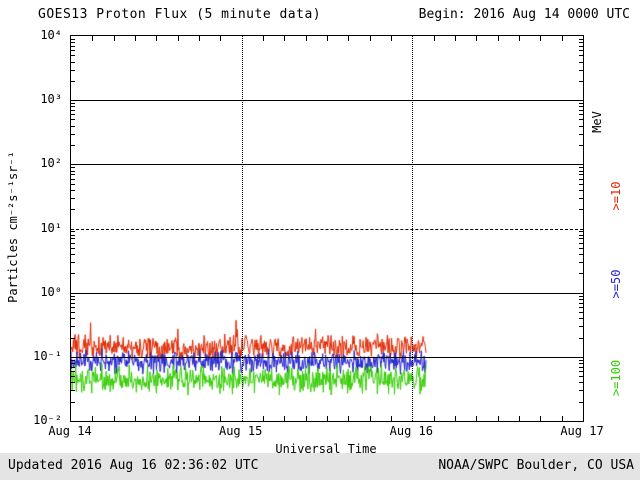 The width and height of the screenshot is (640, 480). Describe the element at coordinates (411, 431) in the screenshot. I see `x-tick-label: Aug 16` at that location.